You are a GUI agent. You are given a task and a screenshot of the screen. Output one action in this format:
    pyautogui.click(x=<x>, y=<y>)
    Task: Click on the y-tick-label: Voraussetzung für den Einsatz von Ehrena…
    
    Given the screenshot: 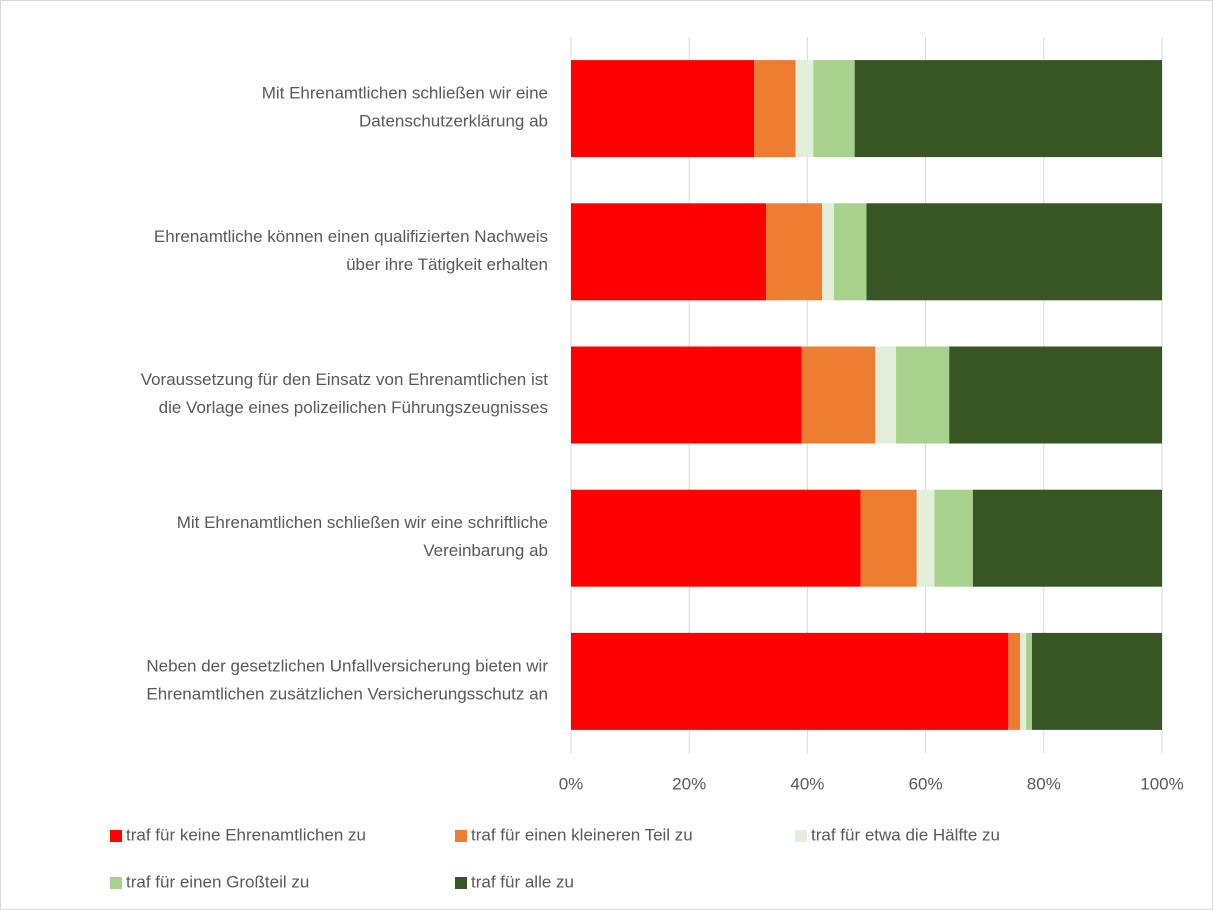 What is the action you would take?
    pyautogui.click(x=345, y=393)
    